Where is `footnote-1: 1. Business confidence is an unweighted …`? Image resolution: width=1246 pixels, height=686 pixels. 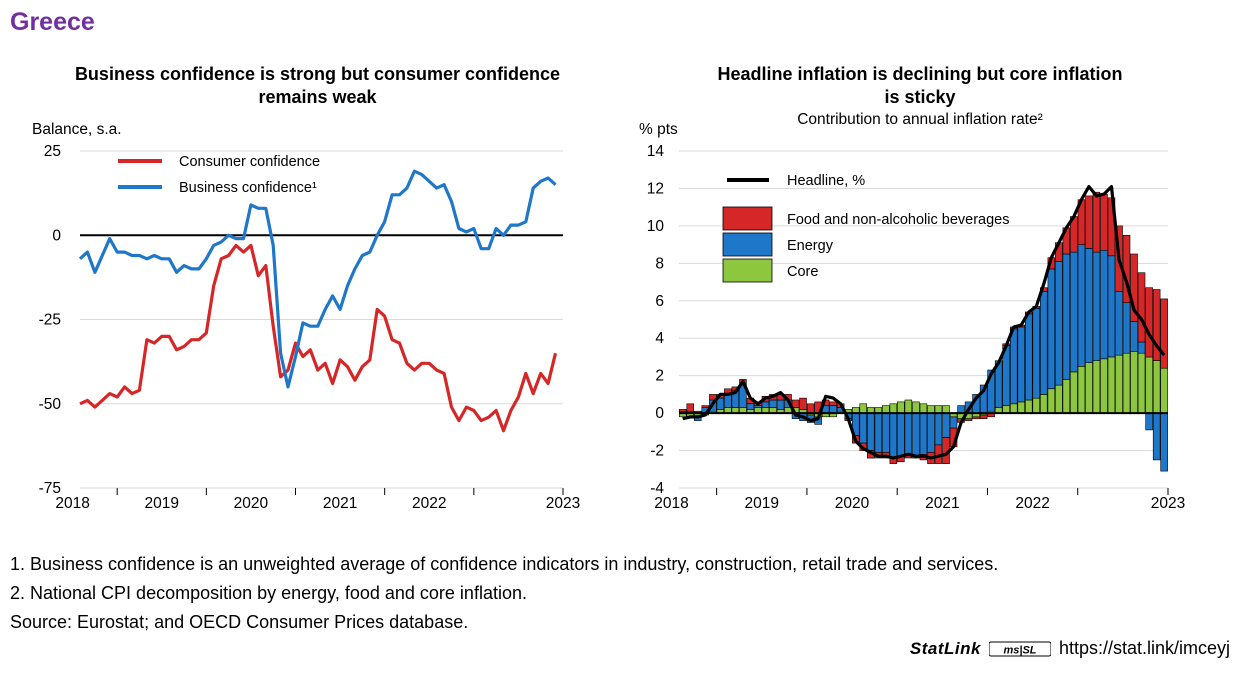
footnote-1: 1. Business confidence is an unweighted … is located at coordinates (504, 564).